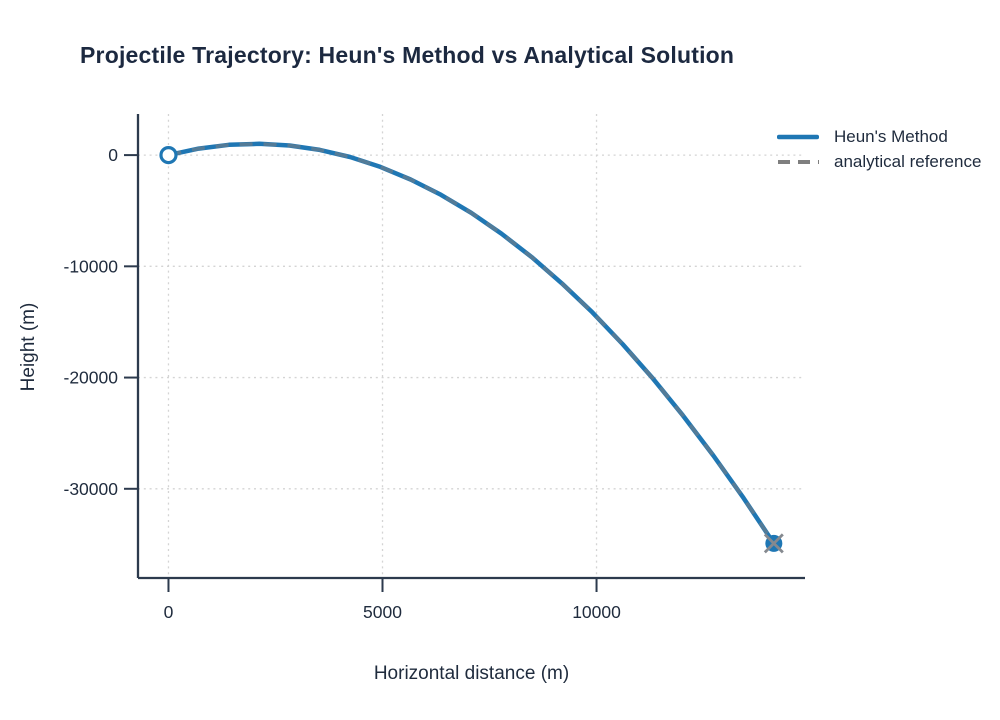 Image resolution: width=1000 pixels, height=720 pixels. What do you see at coordinates (798, 136) in the screenshot?
I see `legend-solid-line-swatch` at bounding box center [798, 136].